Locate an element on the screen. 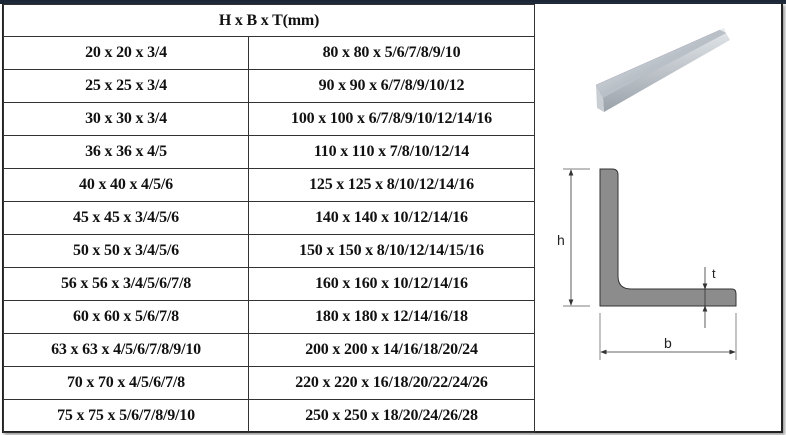  size-cell-right: 200 x 200 x 14/16/18/20/24 is located at coordinates (391, 350).